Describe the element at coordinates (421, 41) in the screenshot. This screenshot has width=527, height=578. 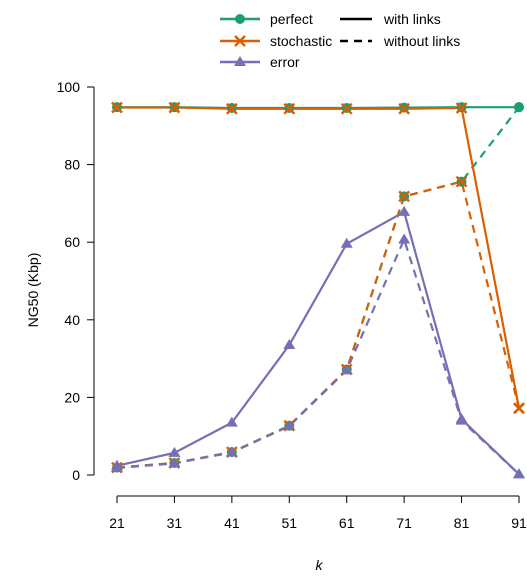
I see `legend-label-without-links: without links` at that location.